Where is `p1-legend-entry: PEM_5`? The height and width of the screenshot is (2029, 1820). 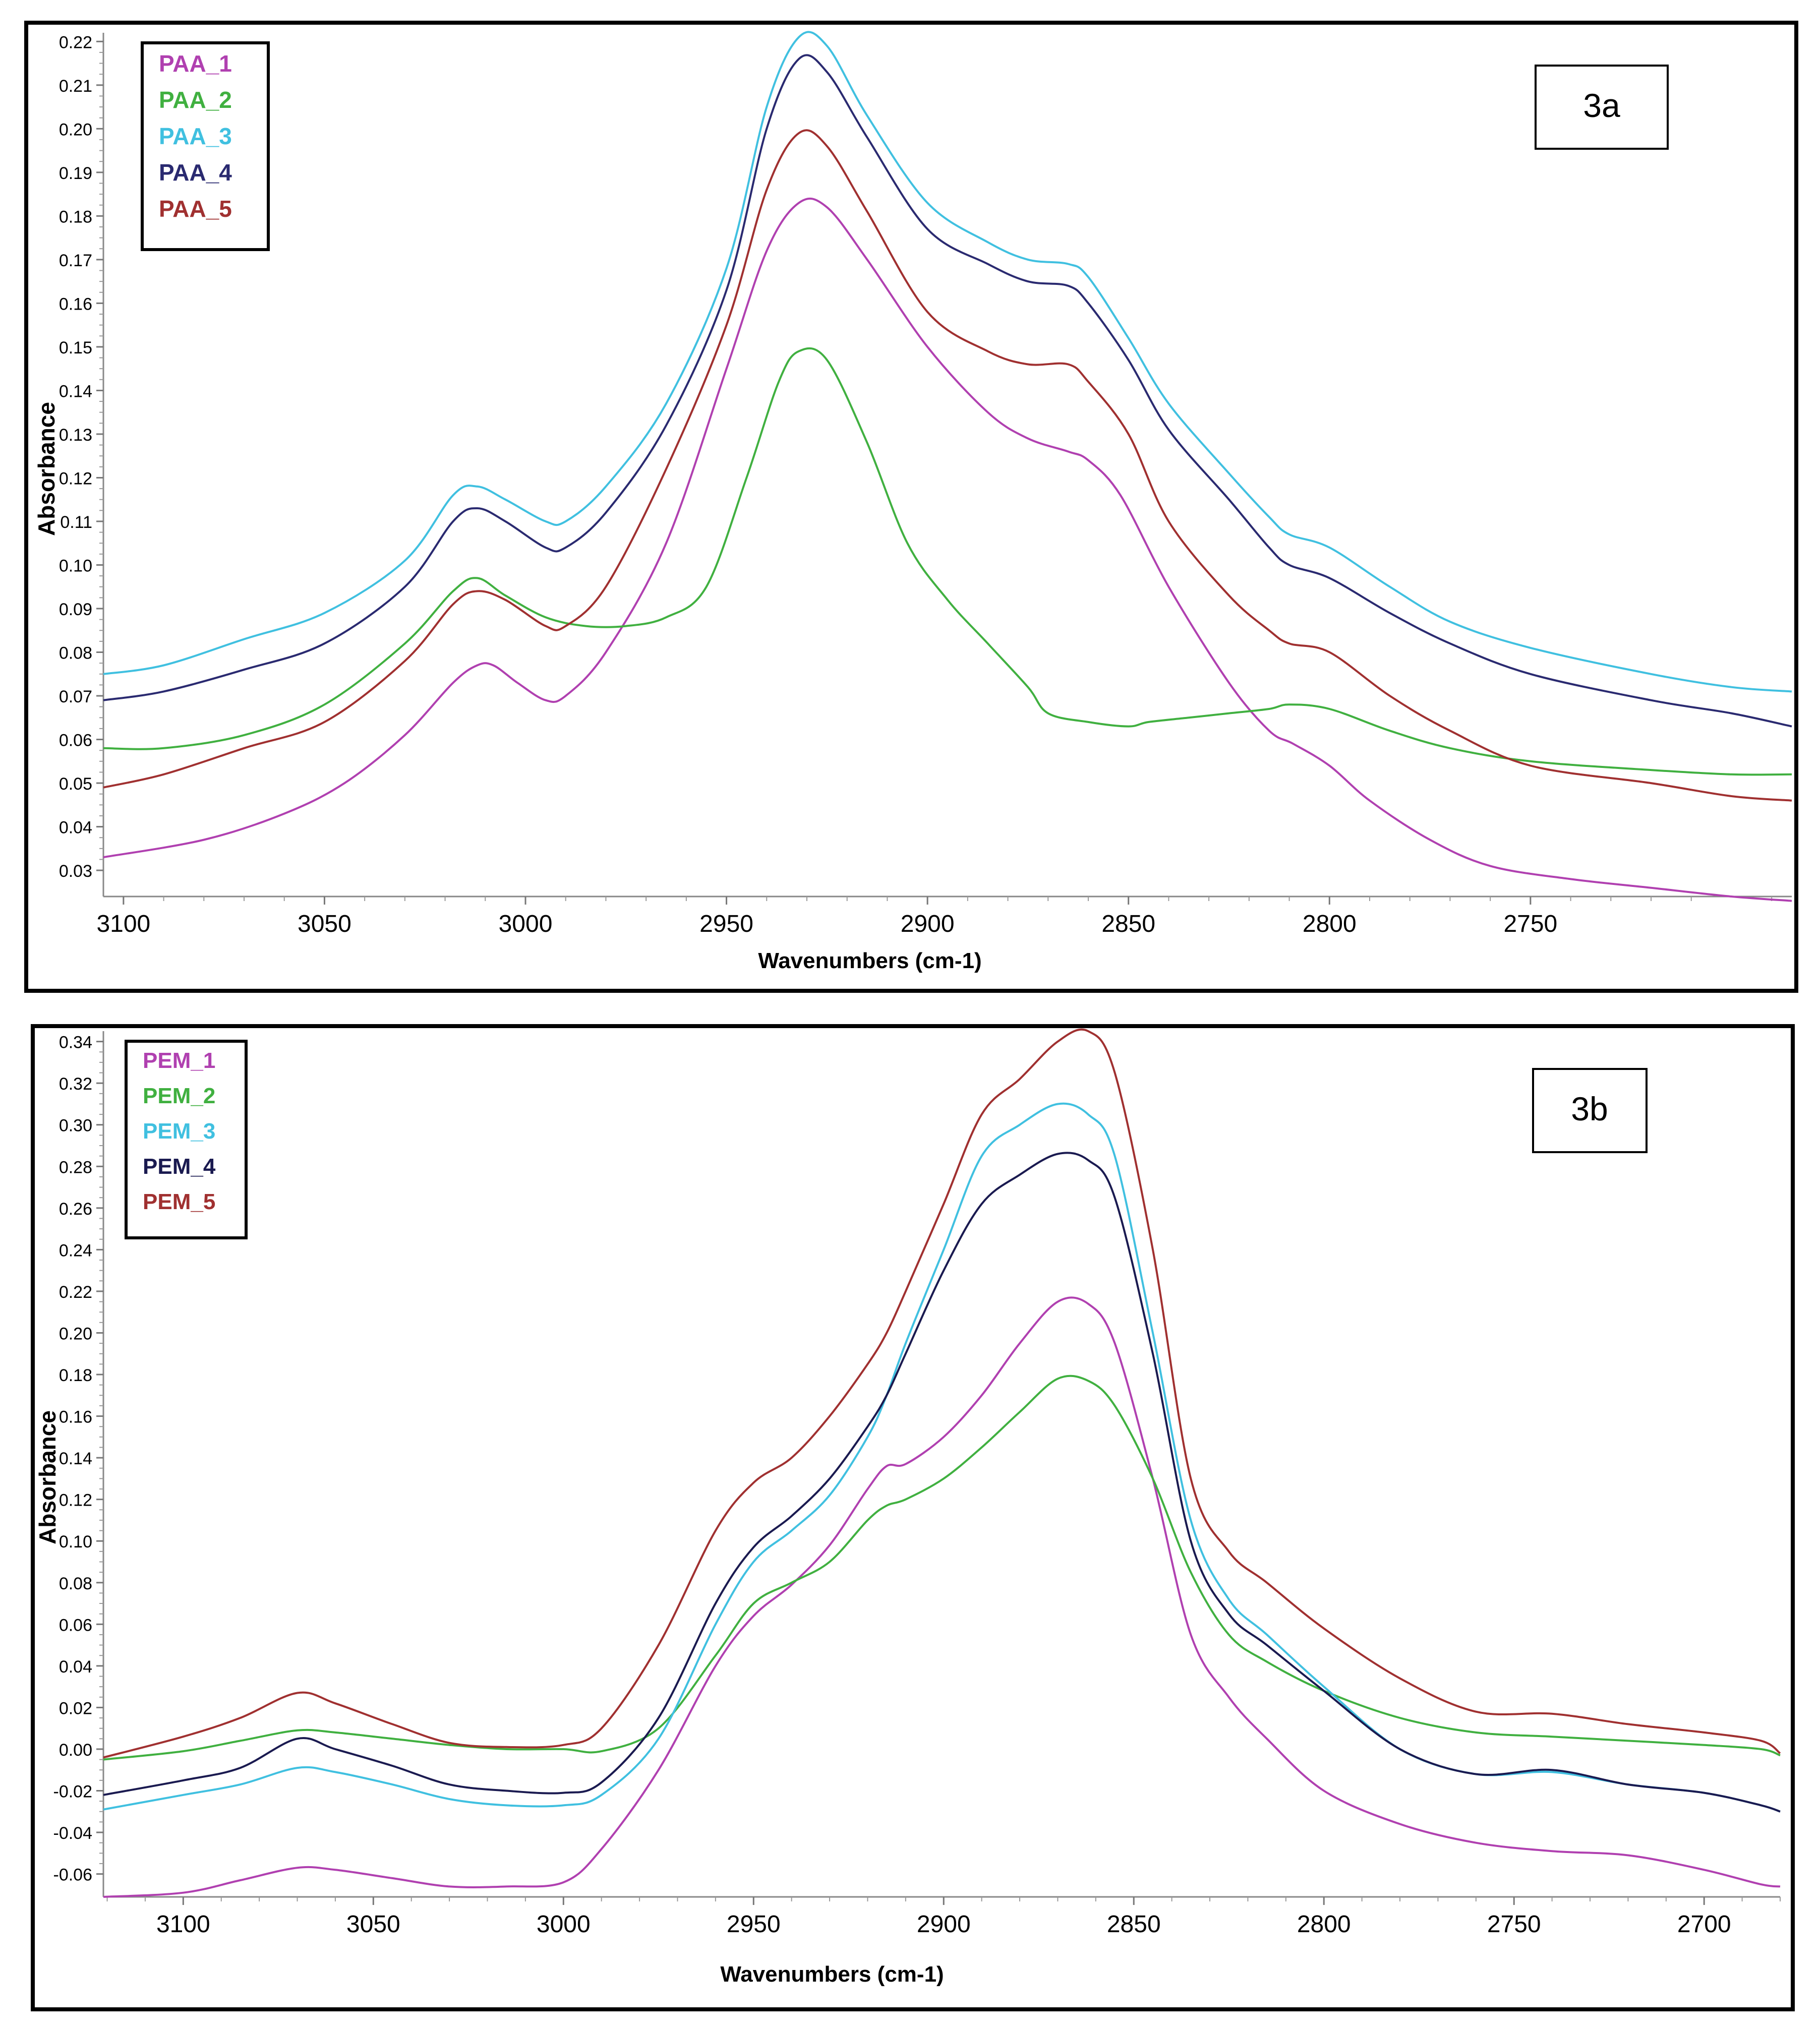 p1-legend-entry: PEM_5 is located at coordinates (179, 1201).